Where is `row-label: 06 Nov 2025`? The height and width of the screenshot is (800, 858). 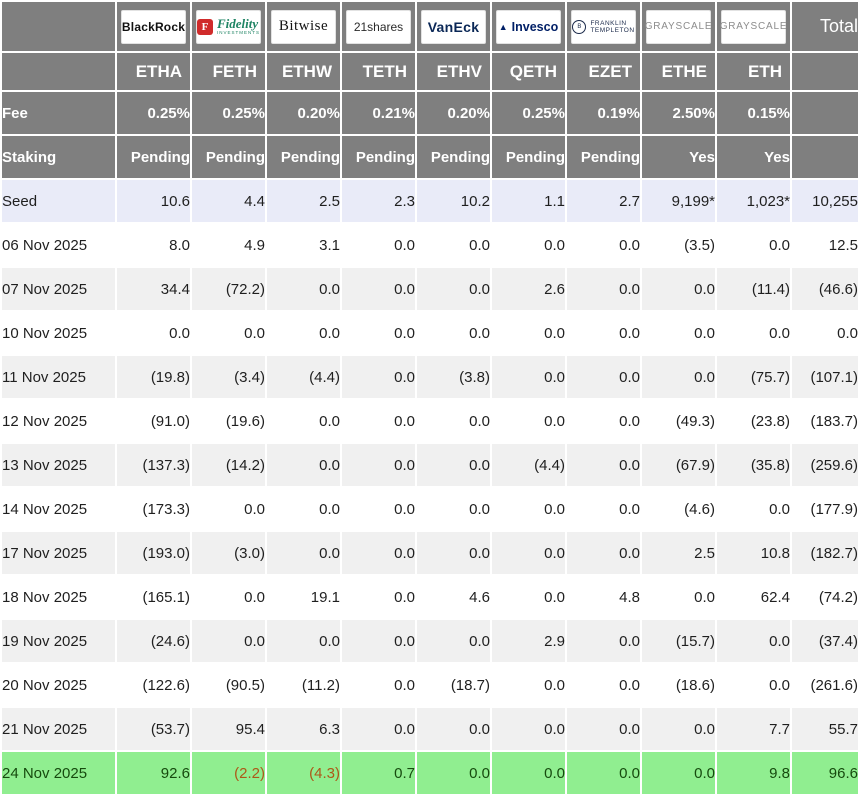
row-label: 06 Nov 2025 is located at coordinates (58, 245).